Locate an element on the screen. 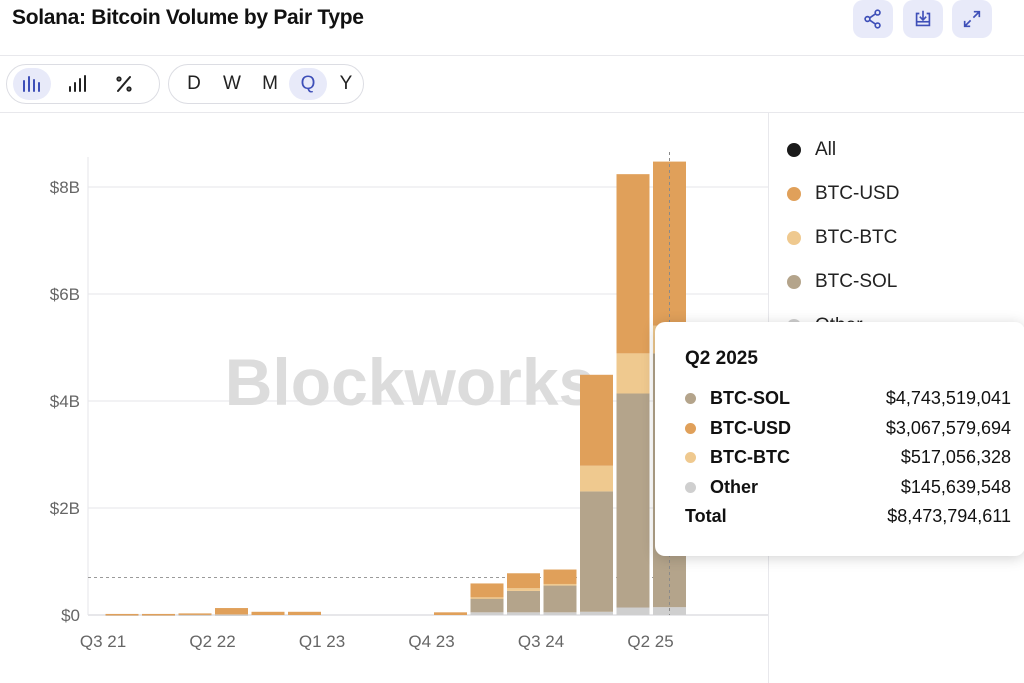  download-icon is located at coordinates (923, 18).